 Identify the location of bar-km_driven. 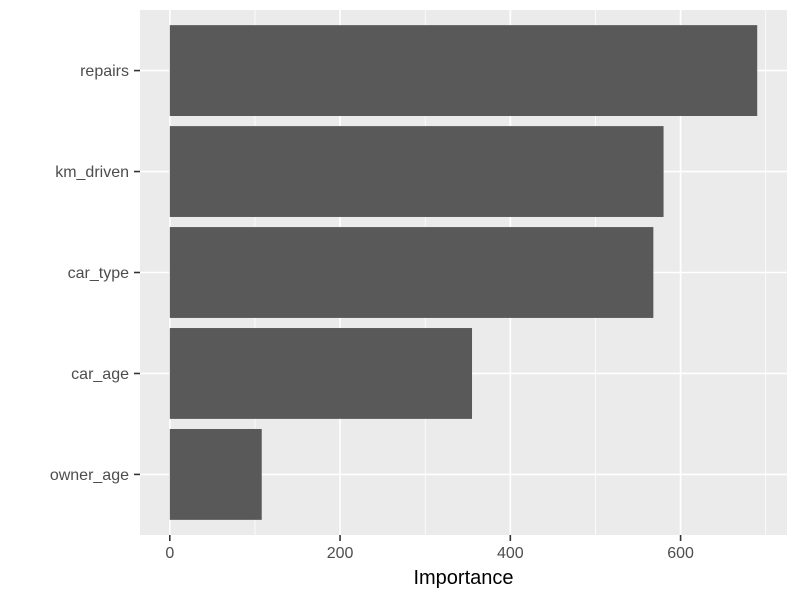
(416, 171).